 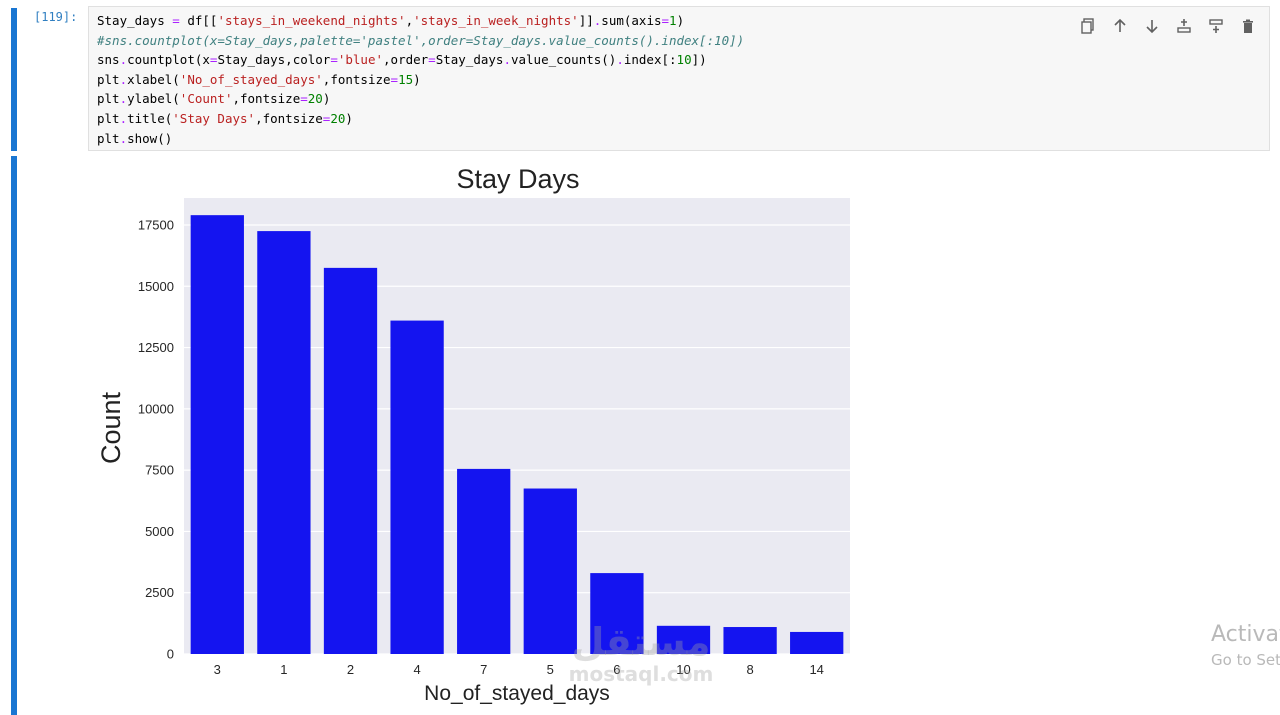 What do you see at coordinates (14, 79) in the screenshot?
I see `cell-selection-bar` at bounding box center [14, 79].